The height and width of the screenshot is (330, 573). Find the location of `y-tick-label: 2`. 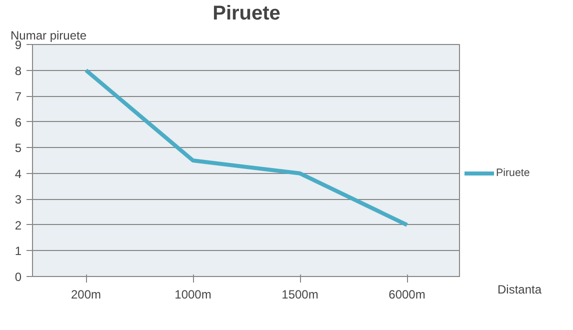

y-tick-label: 2 is located at coordinates (18, 225).